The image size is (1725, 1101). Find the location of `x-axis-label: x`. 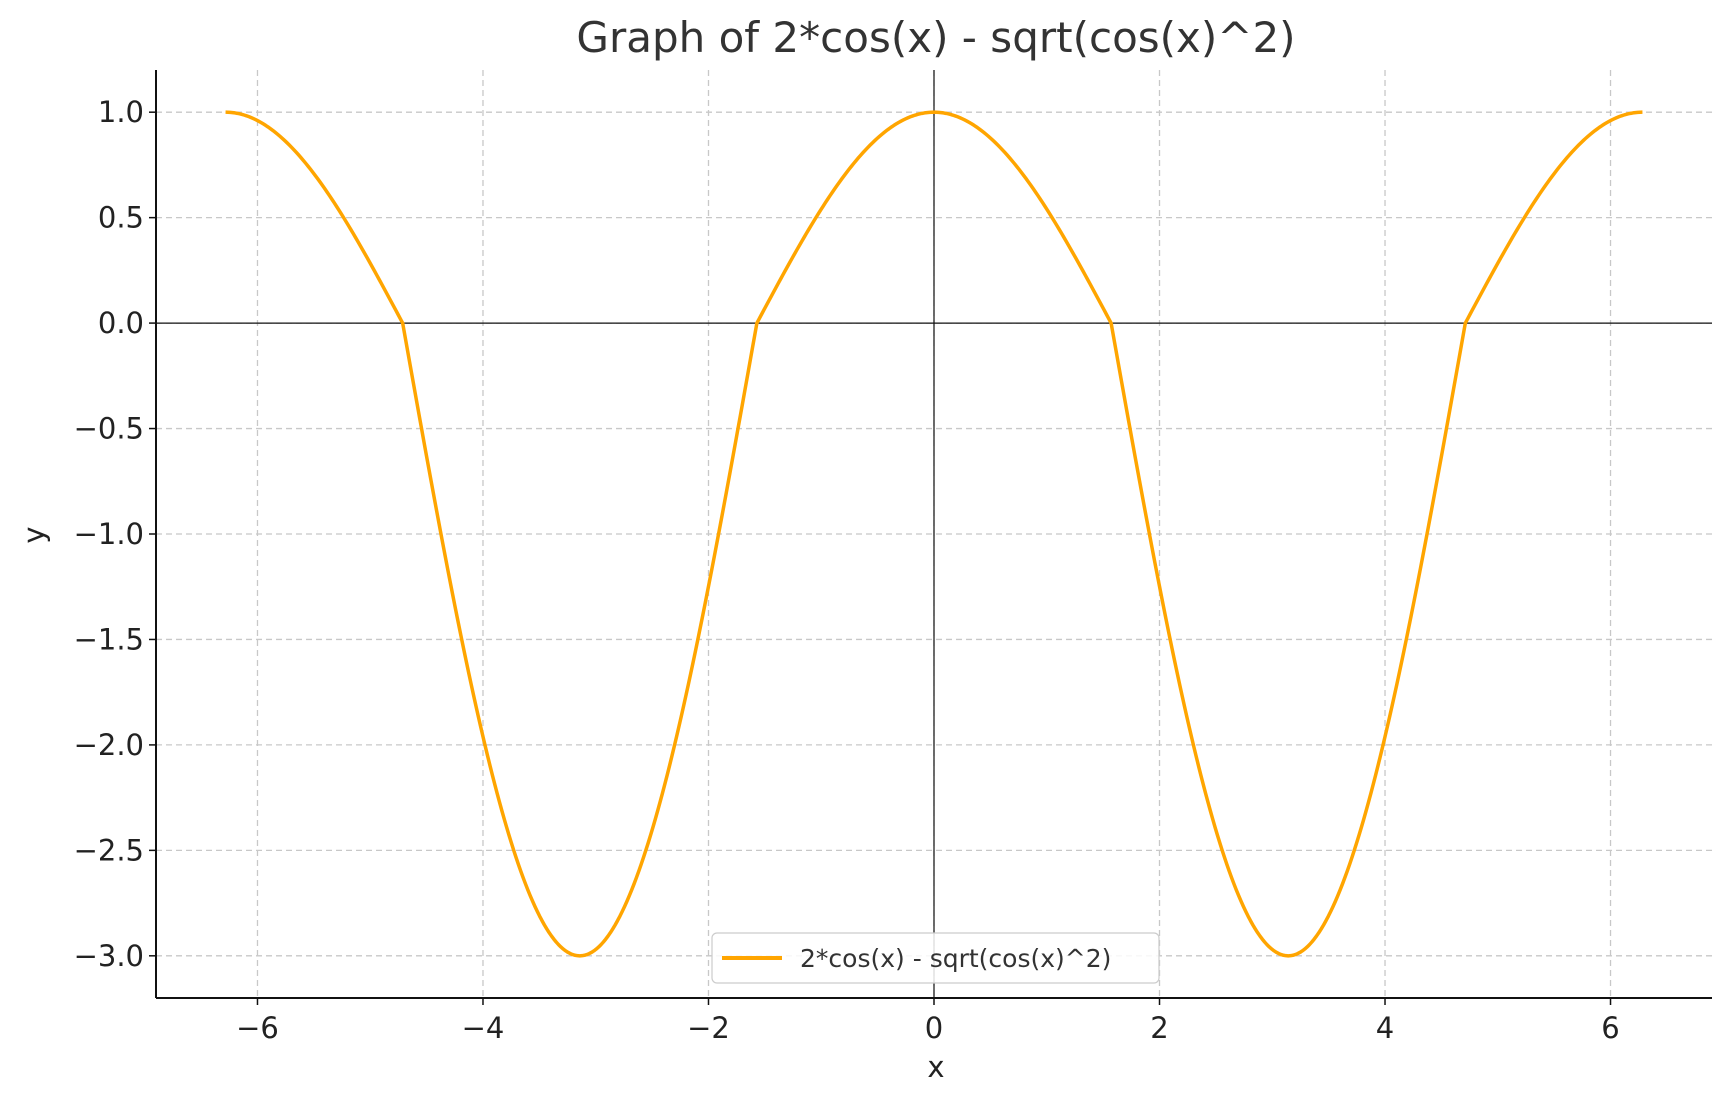

x-axis-label: x is located at coordinates (935, 1067).